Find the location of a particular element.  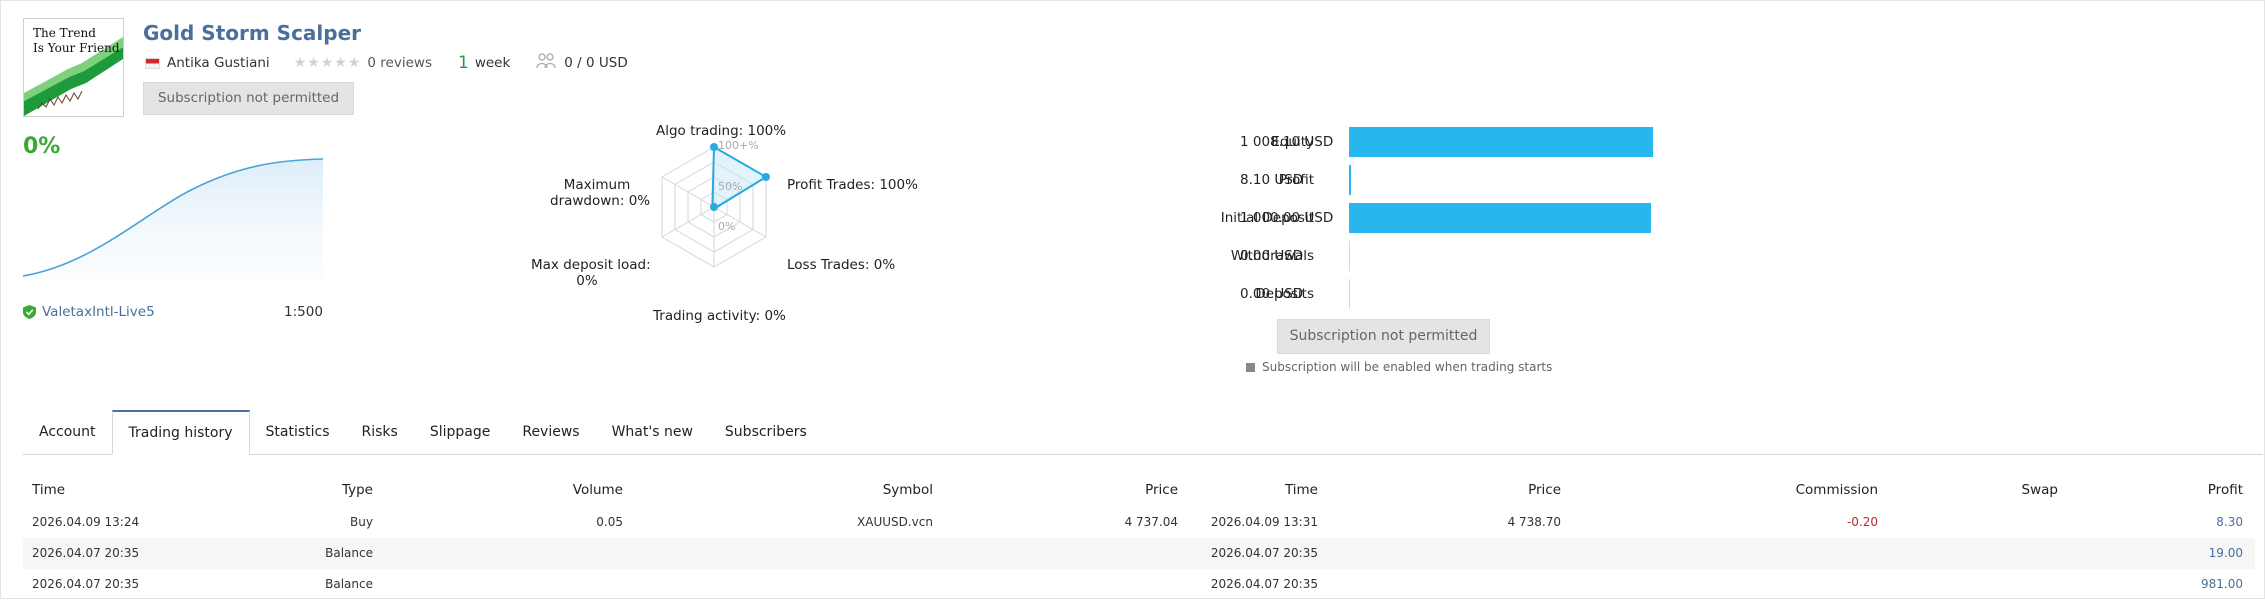

growth-value: 0% is located at coordinates (42, 146).